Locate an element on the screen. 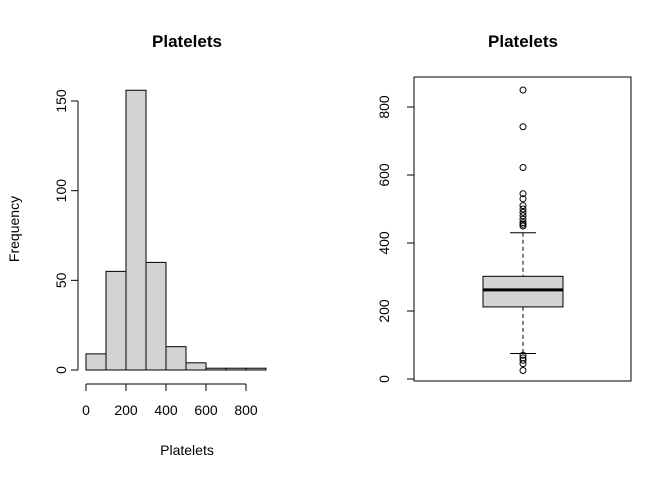 The width and height of the screenshot is (672, 480). boxplot-y-tick-label: 200 is located at coordinates (384, 311).